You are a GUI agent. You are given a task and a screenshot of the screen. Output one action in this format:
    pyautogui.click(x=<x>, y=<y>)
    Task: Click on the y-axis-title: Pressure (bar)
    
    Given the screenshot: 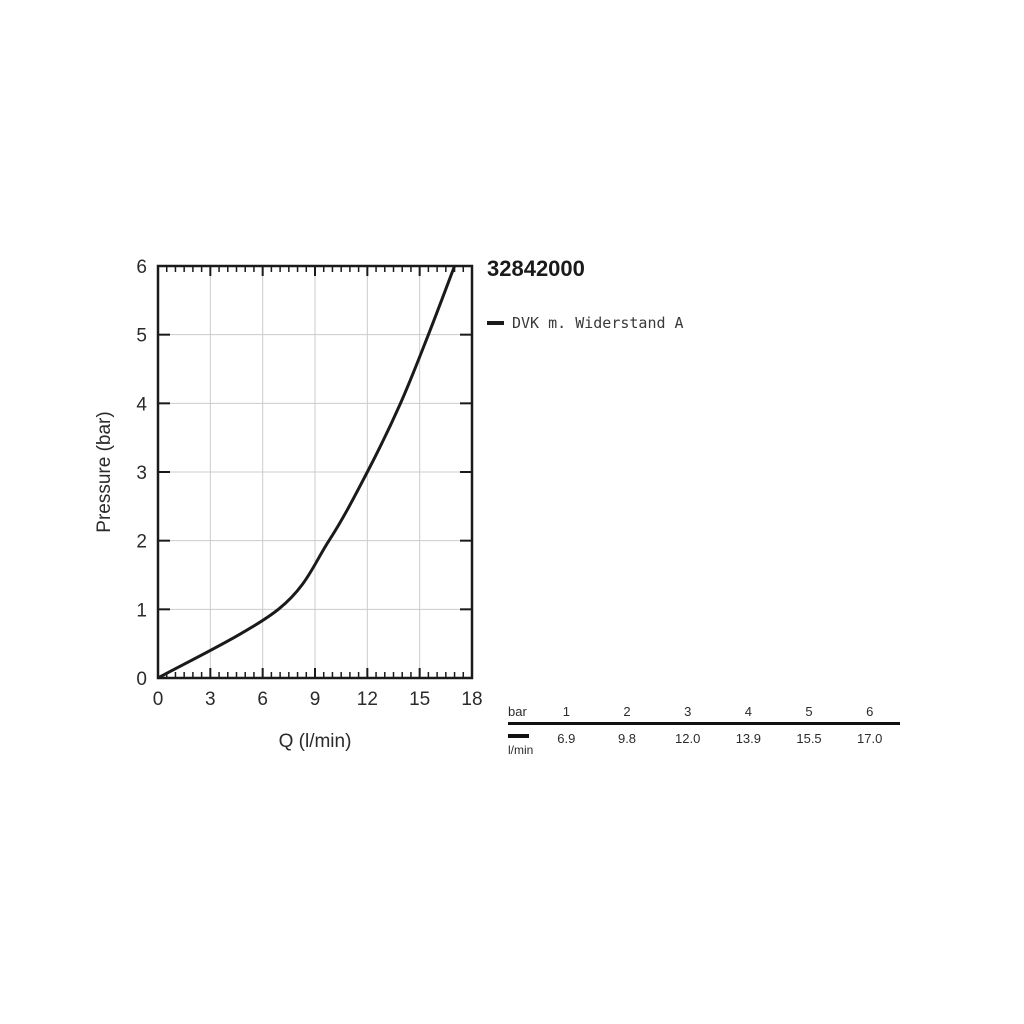 What is the action you would take?
    pyautogui.click(x=104, y=472)
    